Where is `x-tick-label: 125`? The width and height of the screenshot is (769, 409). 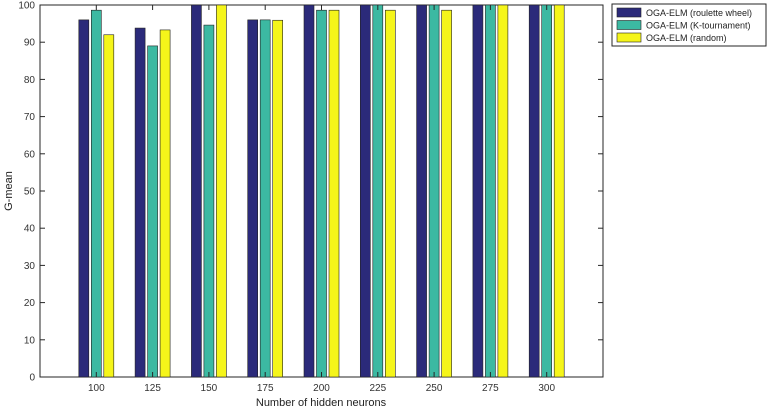 x-tick-label: 125 is located at coordinates (152, 388).